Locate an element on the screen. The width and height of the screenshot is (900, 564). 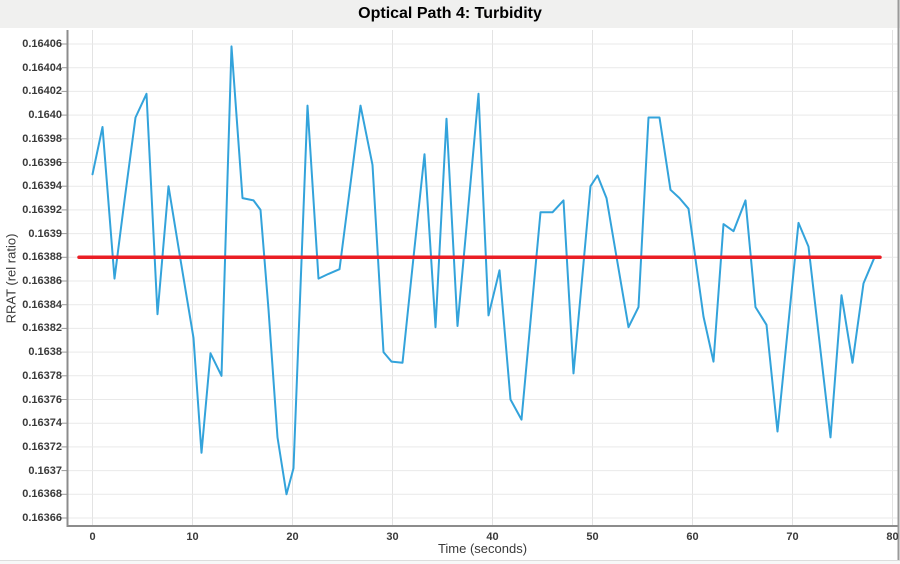
x-tick-label: 80 is located at coordinates (892, 537).